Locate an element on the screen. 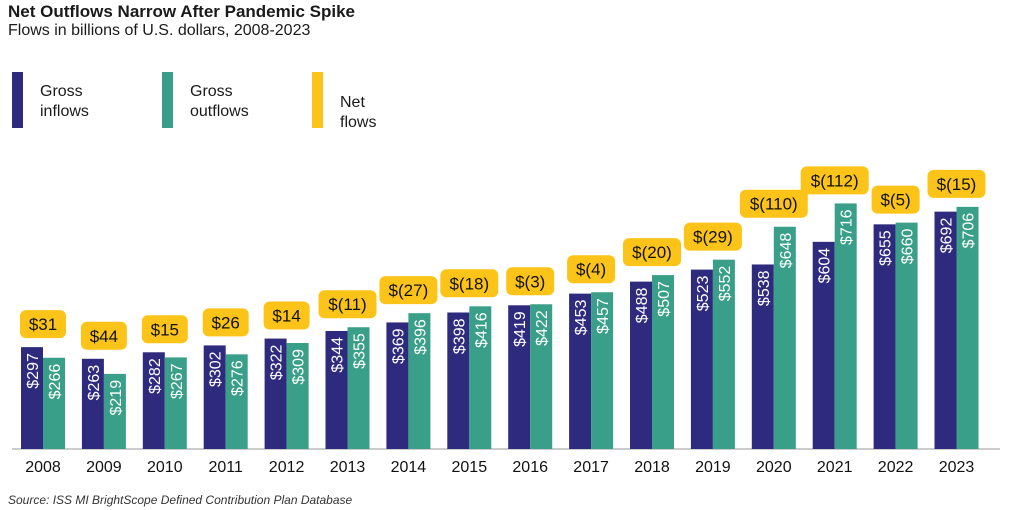  bar-value-label: $266 is located at coordinates (55, 382).